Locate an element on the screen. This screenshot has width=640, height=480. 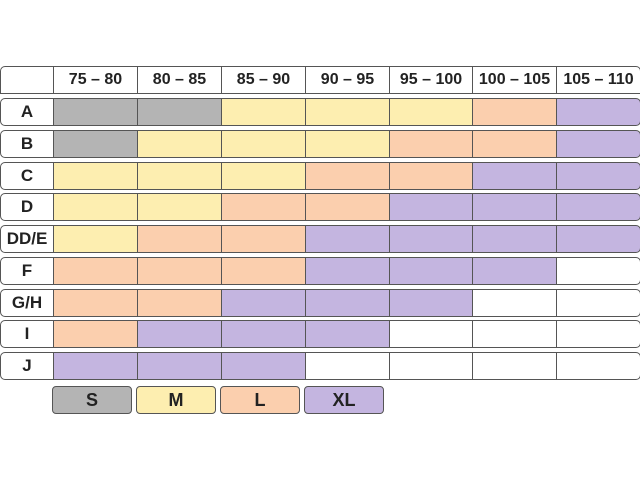
cup-size-row: F is located at coordinates (320, 270).